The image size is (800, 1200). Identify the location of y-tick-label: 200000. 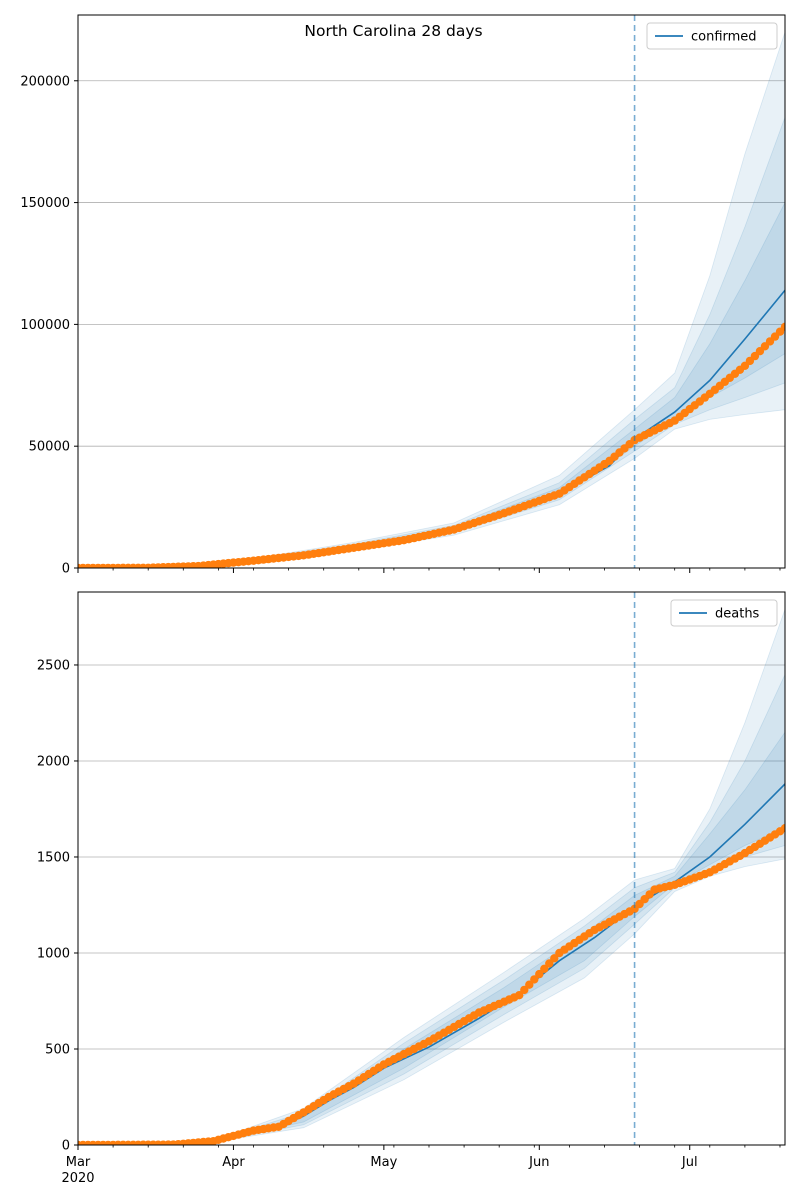
(45, 81).